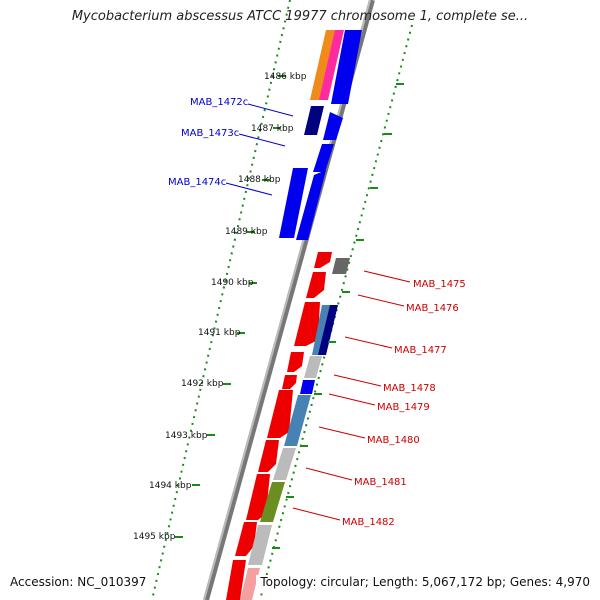 This screenshot has width=600, height=600. What do you see at coordinates (420, 350) in the screenshot?
I see `gene-label-forward: MAB_1477` at bounding box center [420, 350].